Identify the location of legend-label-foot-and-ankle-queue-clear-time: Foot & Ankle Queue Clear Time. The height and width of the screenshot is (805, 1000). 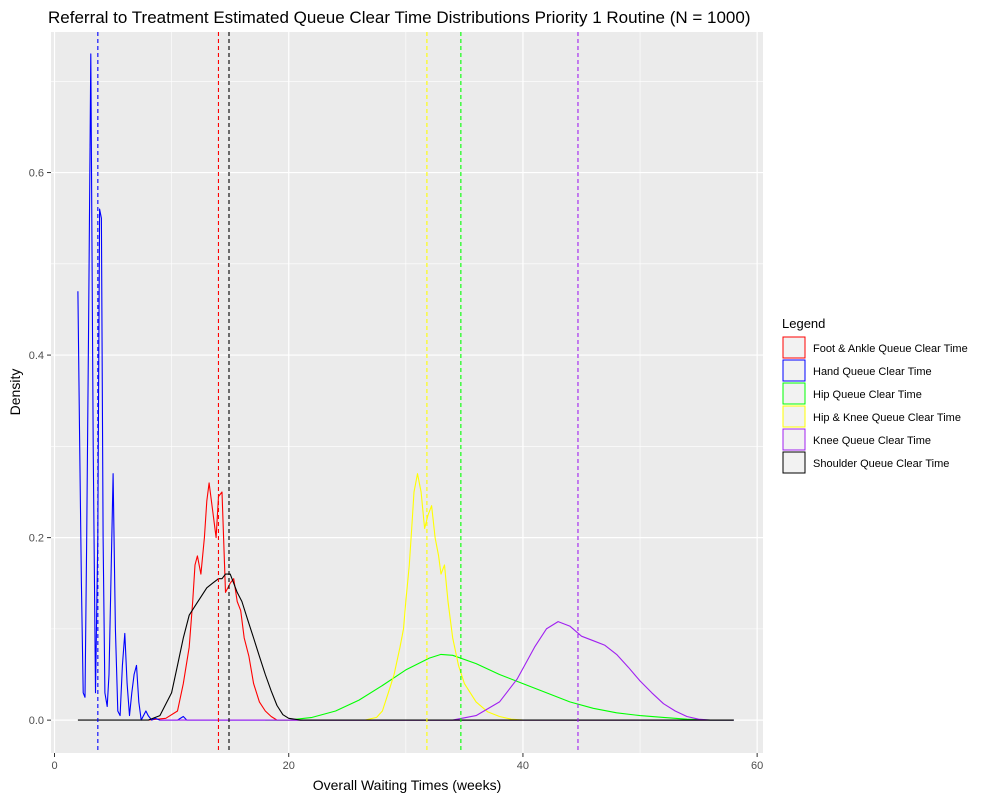
(890, 349).